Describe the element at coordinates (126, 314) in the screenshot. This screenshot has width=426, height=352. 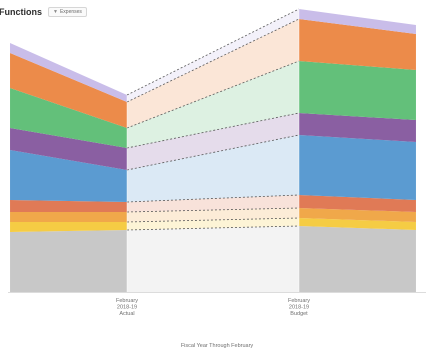
I see `x-tick-label-0-2: Actual` at that location.